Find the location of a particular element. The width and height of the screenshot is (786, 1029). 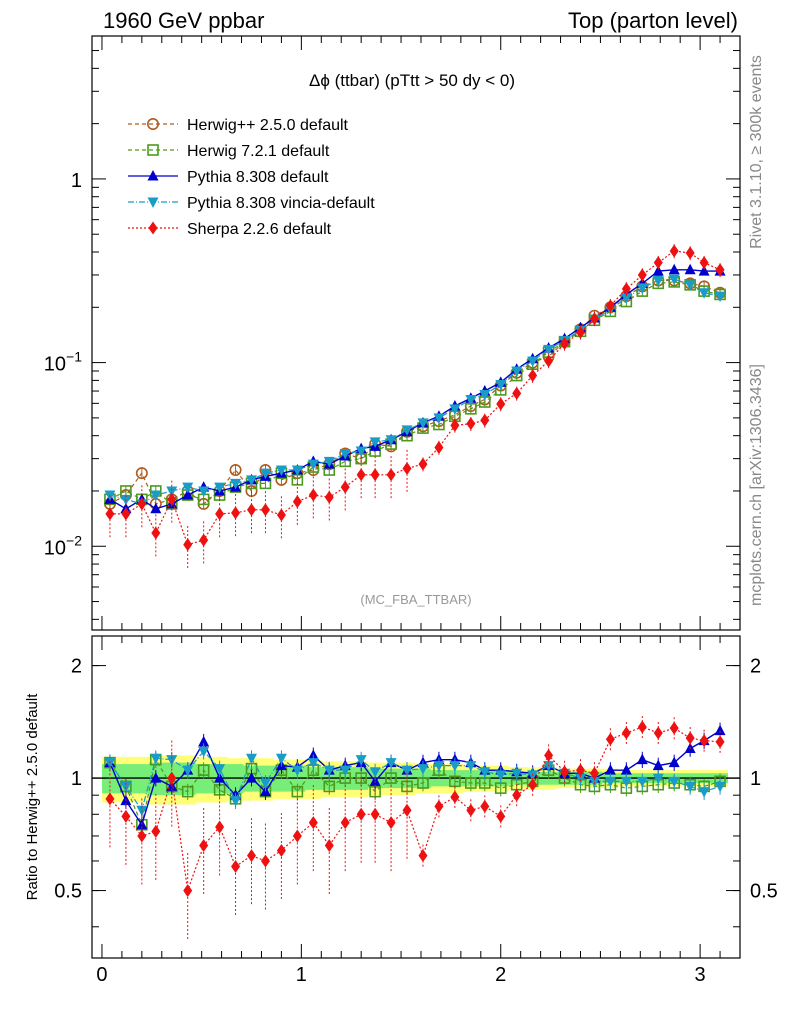

main-plot-title: Δϕ (ttbar) (pTtt > 50 dy < 0) is located at coordinates (412, 80).